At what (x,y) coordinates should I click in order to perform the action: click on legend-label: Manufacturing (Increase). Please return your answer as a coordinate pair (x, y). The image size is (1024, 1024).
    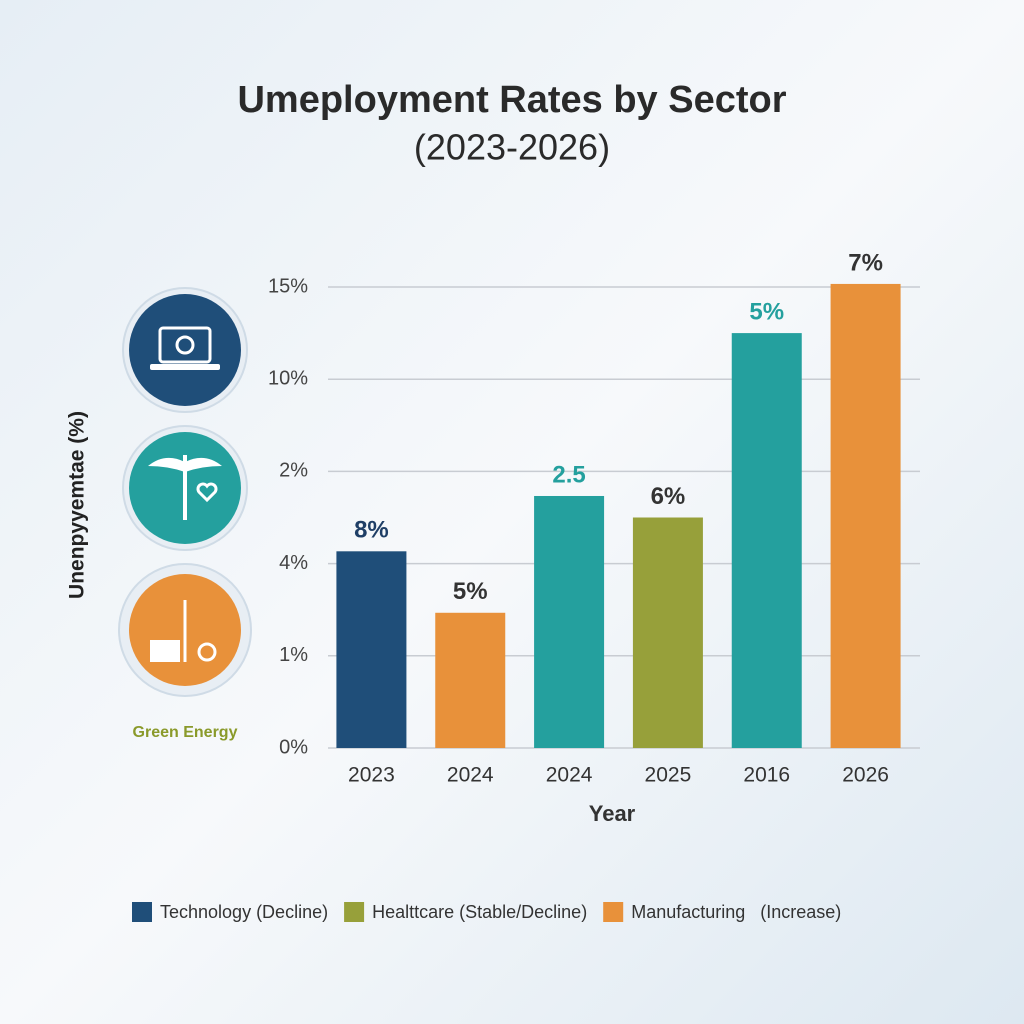
    Looking at the image, I should click on (736, 912).